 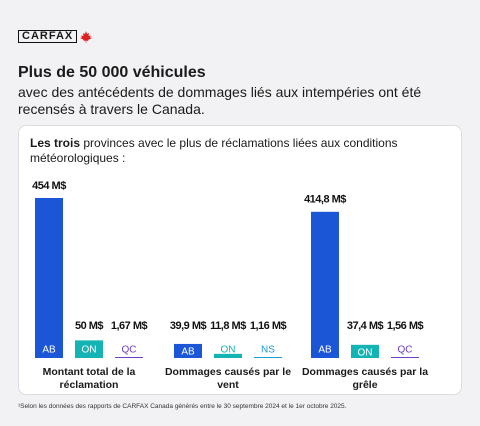 What do you see at coordinates (49, 186) in the screenshot?
I see `value-label: 454 M$` at bounding box center [49, 186].